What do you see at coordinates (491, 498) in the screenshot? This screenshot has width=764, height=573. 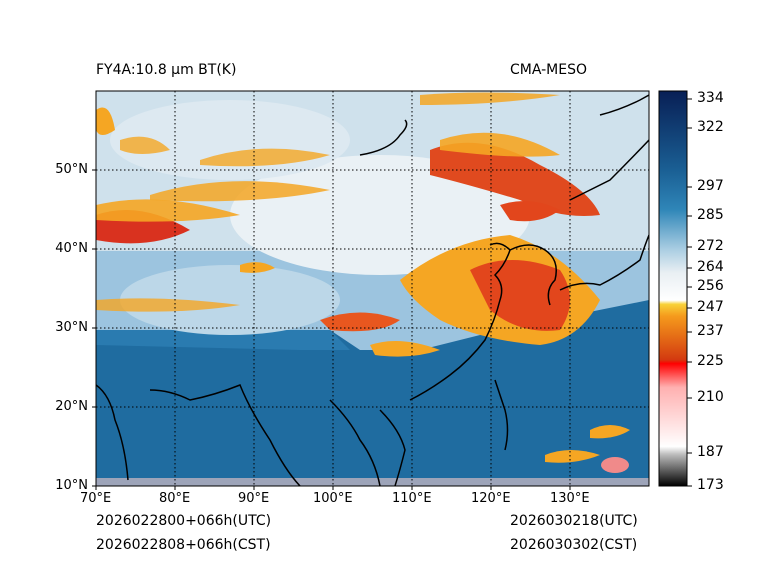 I see `lon-label: 120°E` at bounding box center [491, 498].